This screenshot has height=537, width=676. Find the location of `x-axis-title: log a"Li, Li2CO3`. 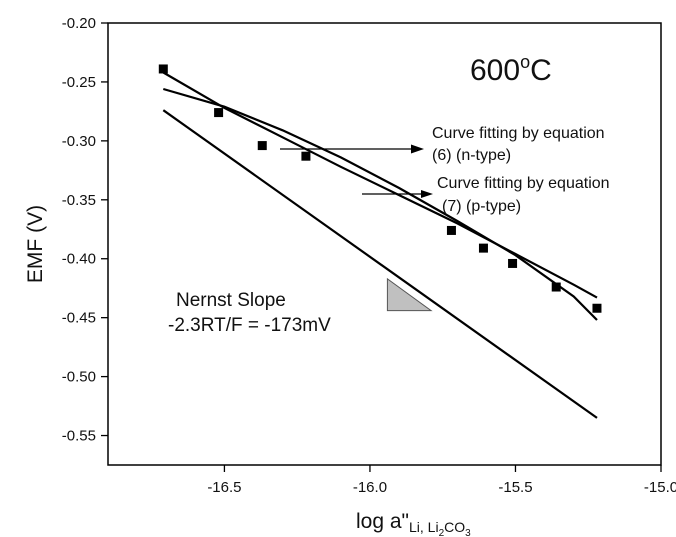

x-axis-title: log a"Li, Li2CO3 is located at coordinates (413, 523).